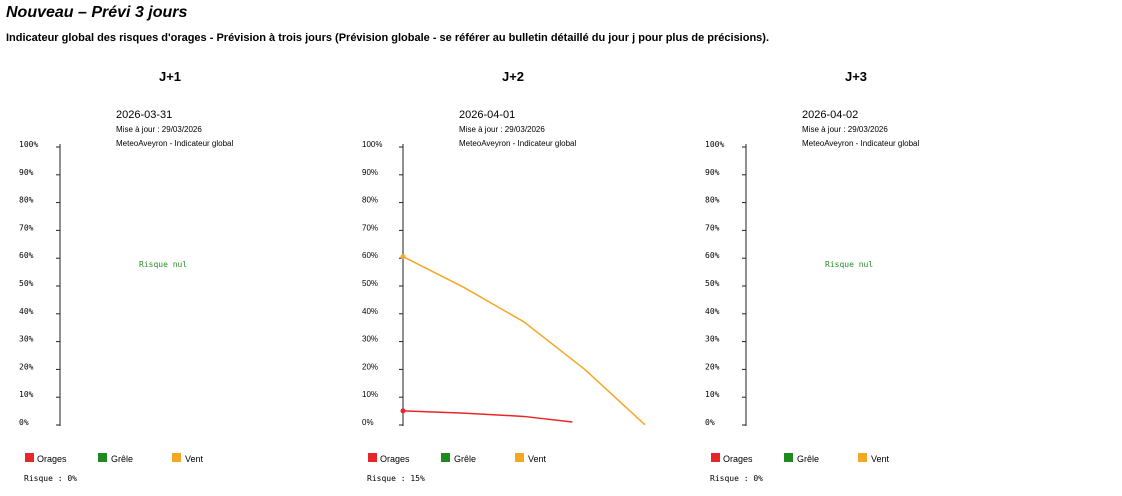  I want to click on risk-chart-j2: 0% 10% 20% 30% 40% 50% 60% 70% 80% 90% 100%, so click(504, 283).